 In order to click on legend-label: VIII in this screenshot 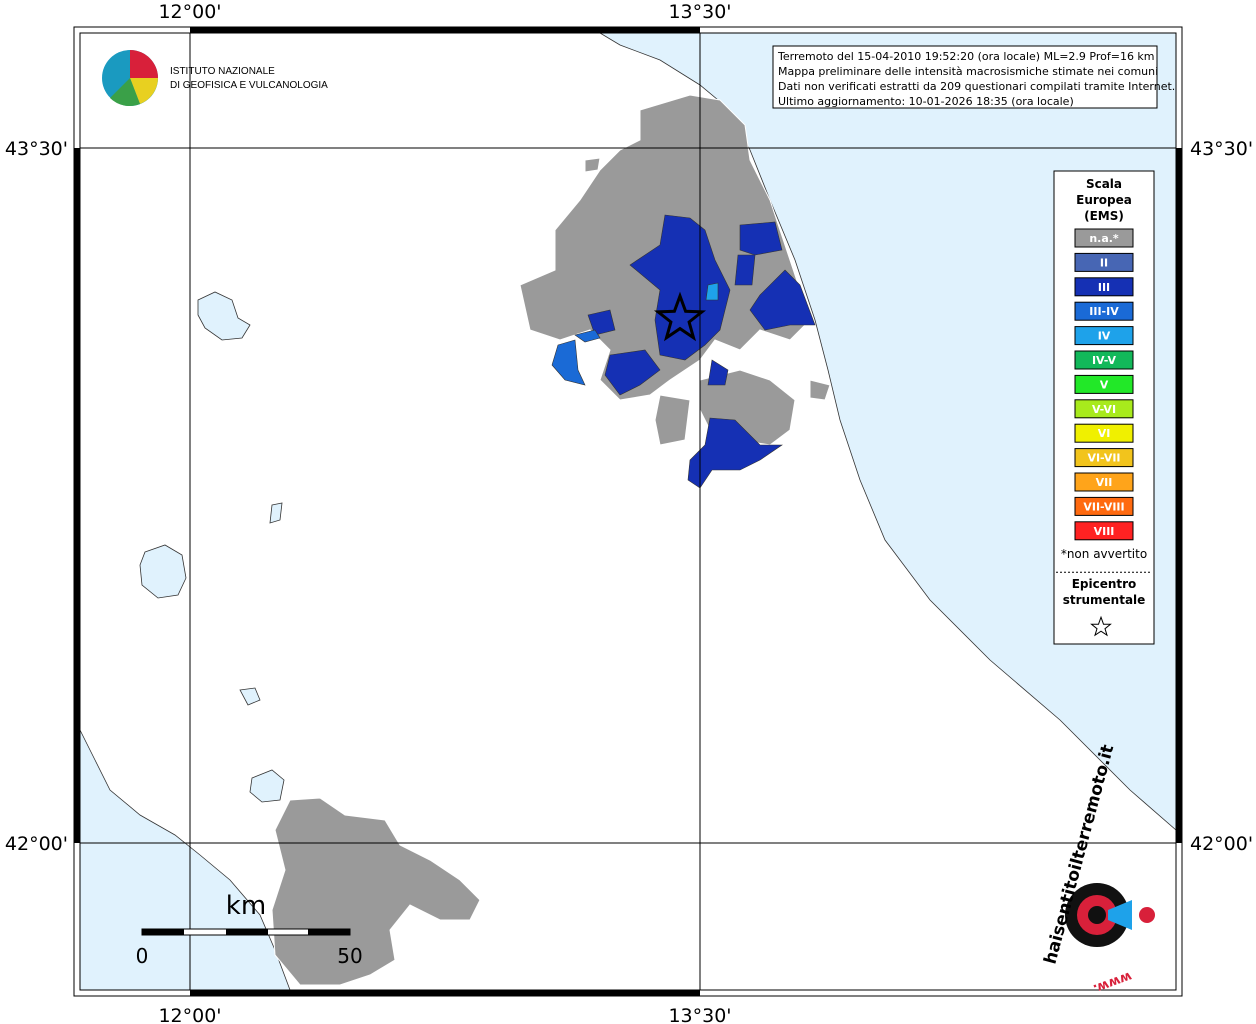, I will do `click(1104, 531)`.